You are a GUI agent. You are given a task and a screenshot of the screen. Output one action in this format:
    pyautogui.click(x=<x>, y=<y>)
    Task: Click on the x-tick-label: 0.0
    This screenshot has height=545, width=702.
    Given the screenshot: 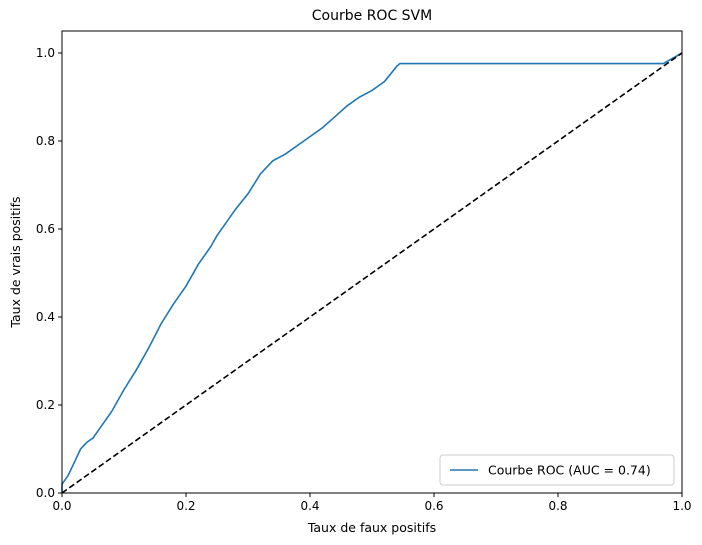 What is the action you would take?
    pyautogui.click(x=61, y=506)
    